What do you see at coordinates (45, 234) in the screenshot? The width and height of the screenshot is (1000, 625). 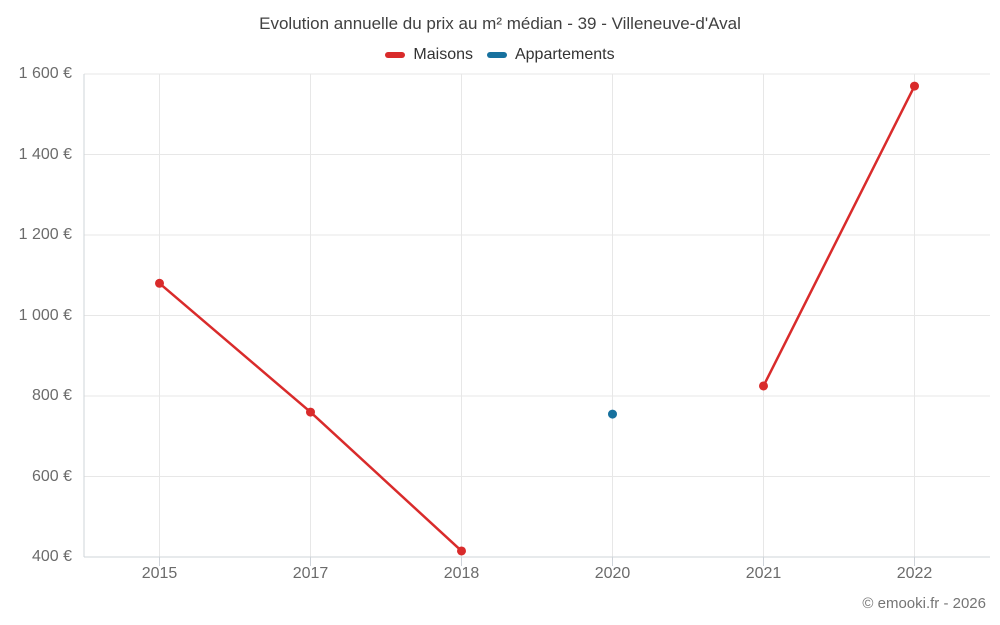 I see `y-axis-tick-label: 1 200 €` at bounding box center [45, 234].